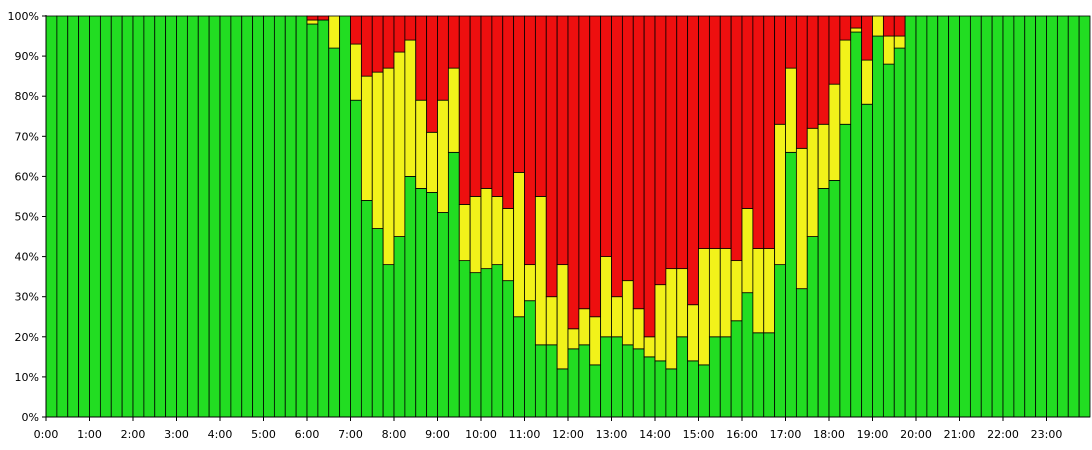  Describe the element at coordinates (27, 136) in the screenshot. I see `y-tick-label: 70%` at that location.